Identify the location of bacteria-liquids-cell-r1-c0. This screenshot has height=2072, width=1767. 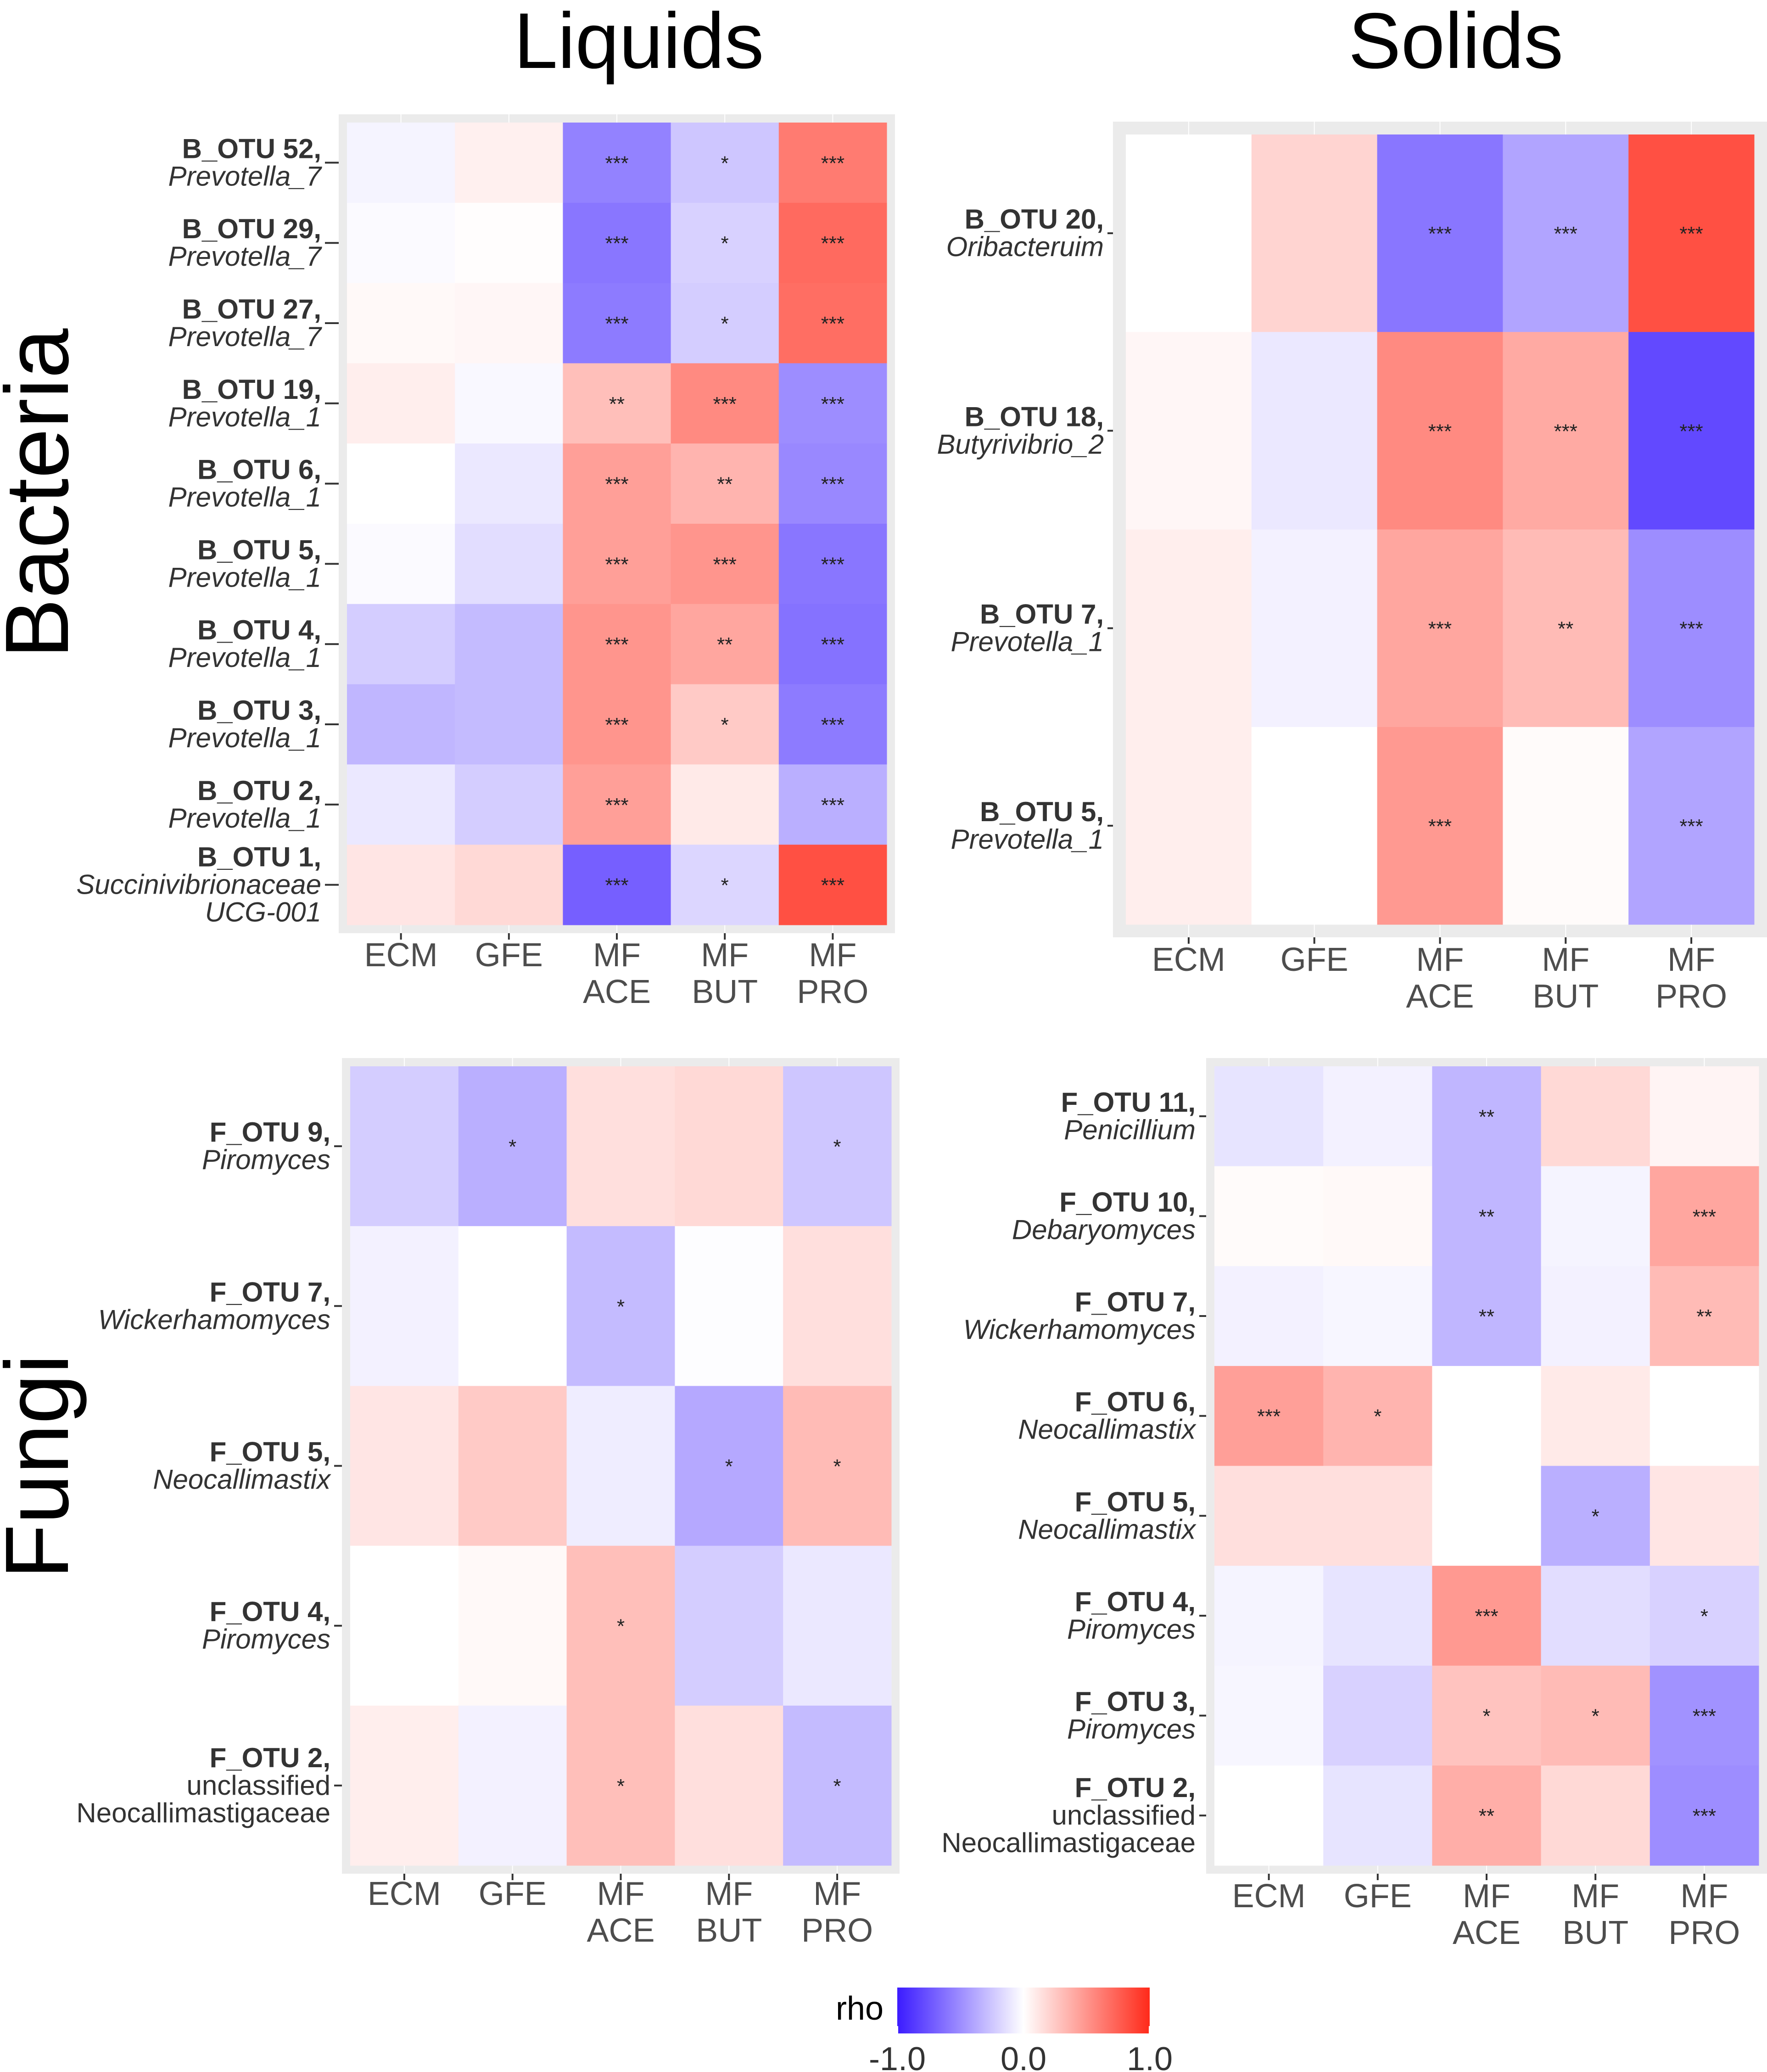
(401, 243).